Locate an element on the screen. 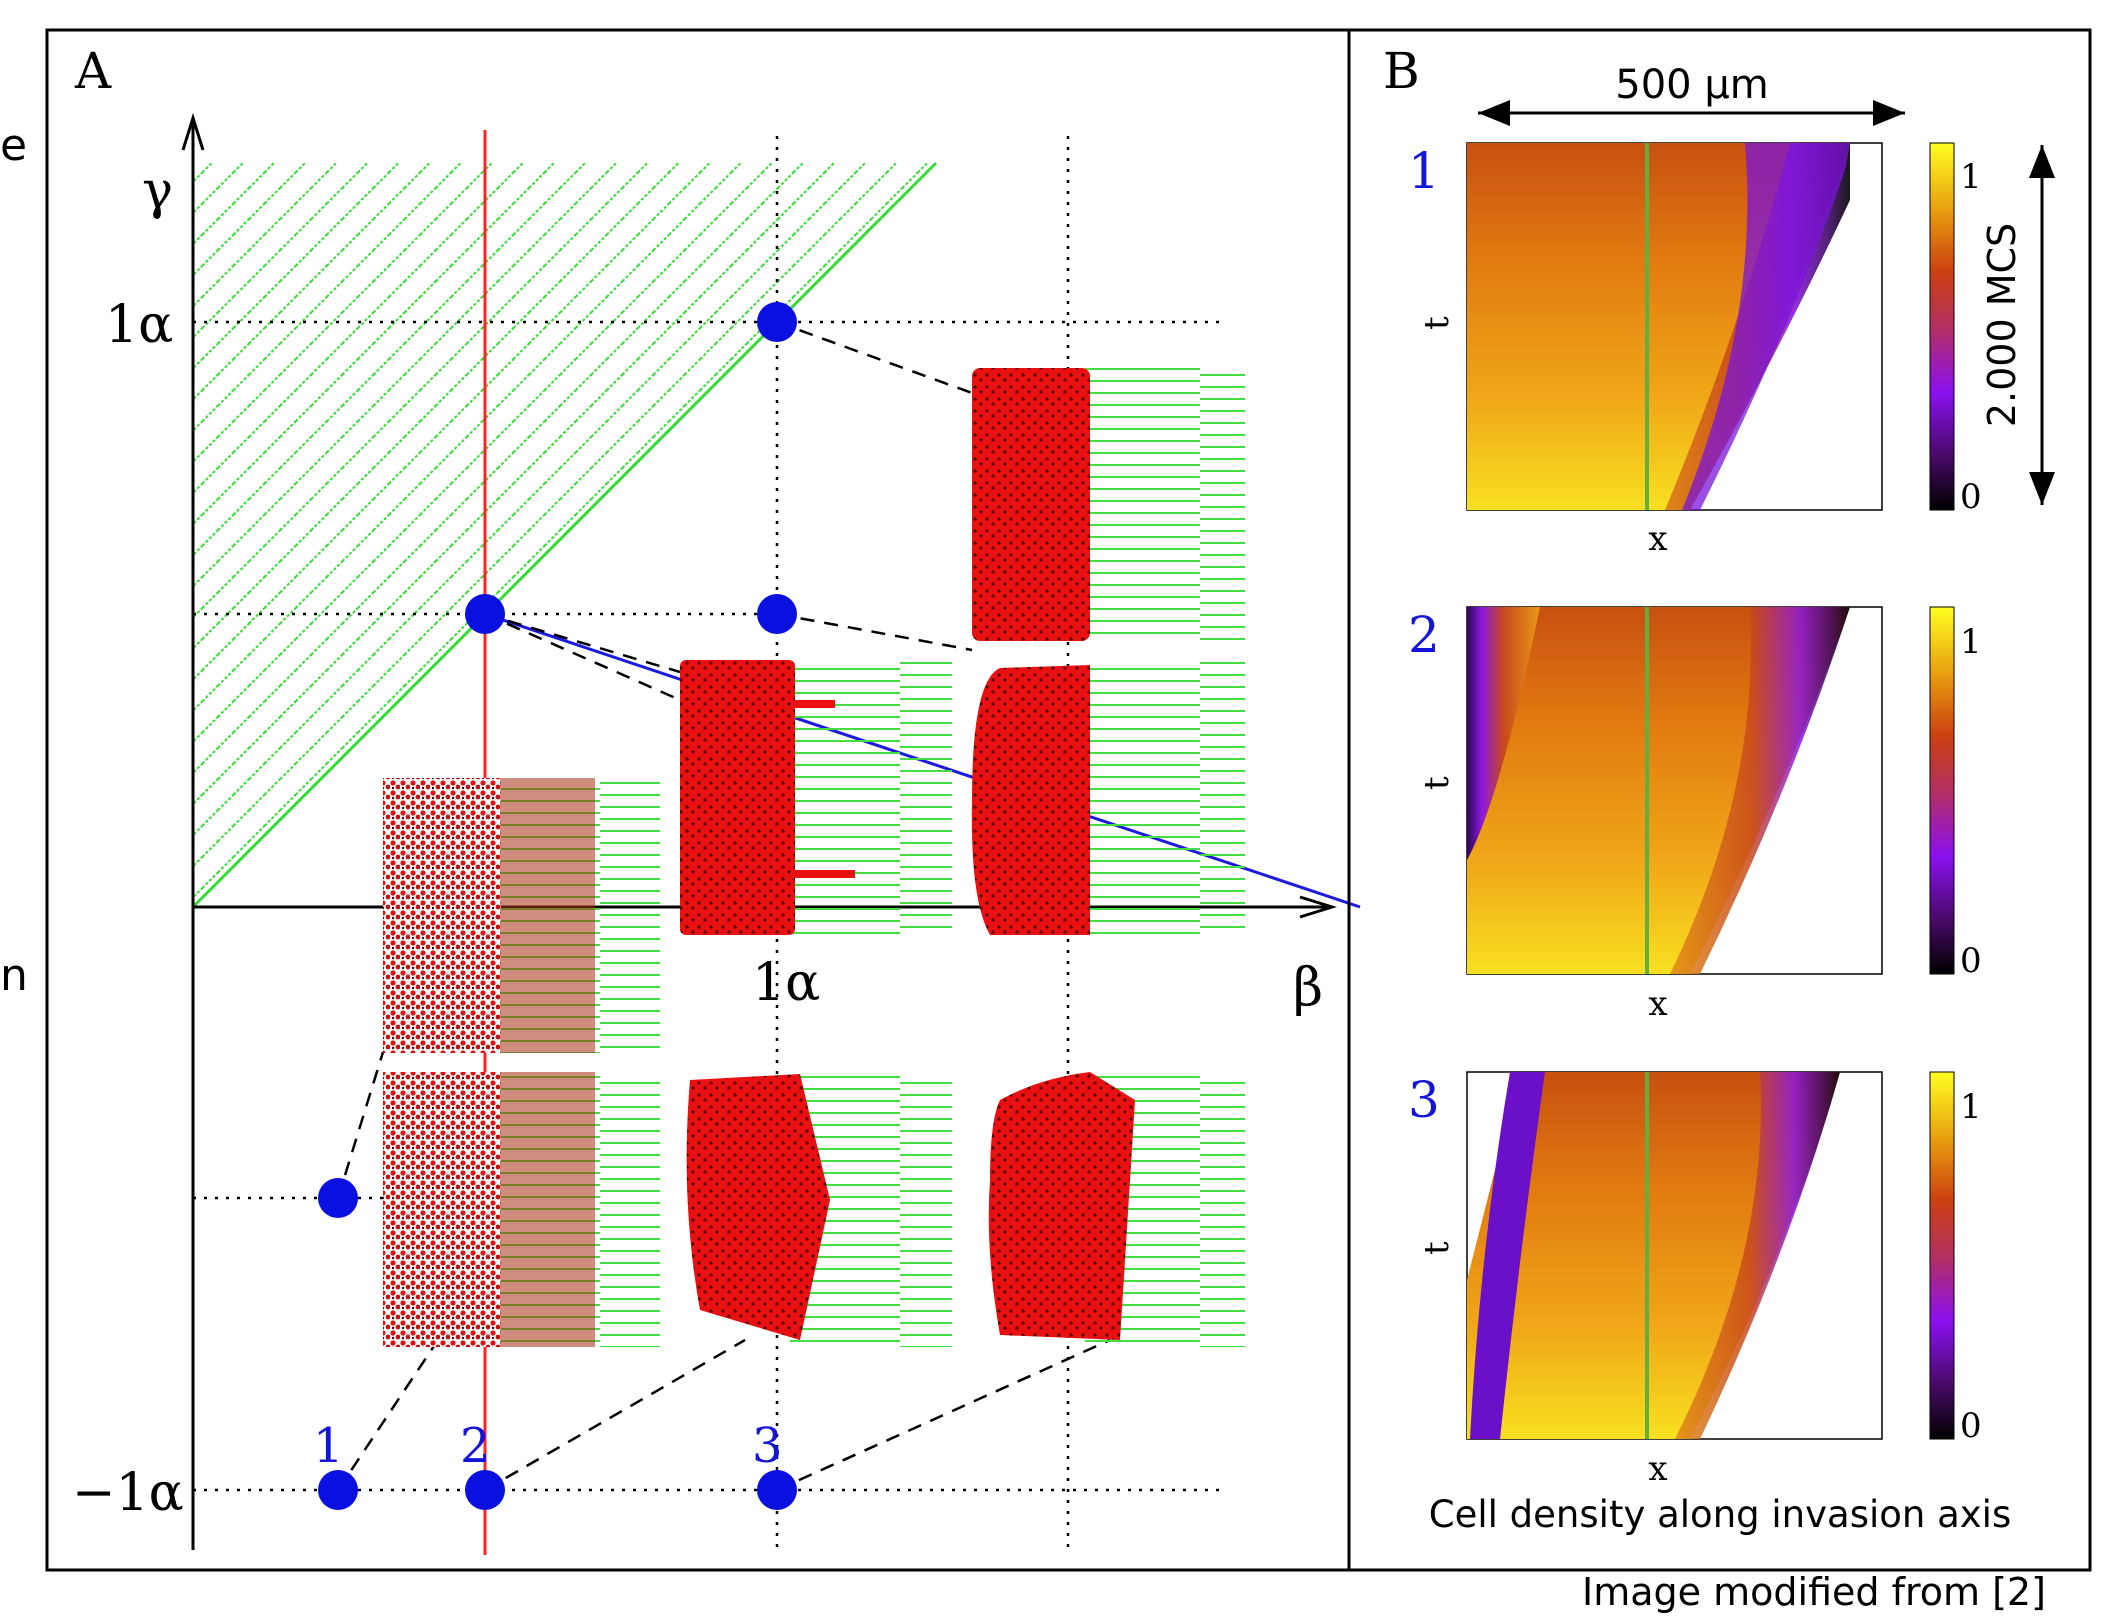 Image resolution: width=2118 pixels, height=1618 pixels. panel-b-caption: Cell density along invasion axis is located at coordinates (1720, 1514).